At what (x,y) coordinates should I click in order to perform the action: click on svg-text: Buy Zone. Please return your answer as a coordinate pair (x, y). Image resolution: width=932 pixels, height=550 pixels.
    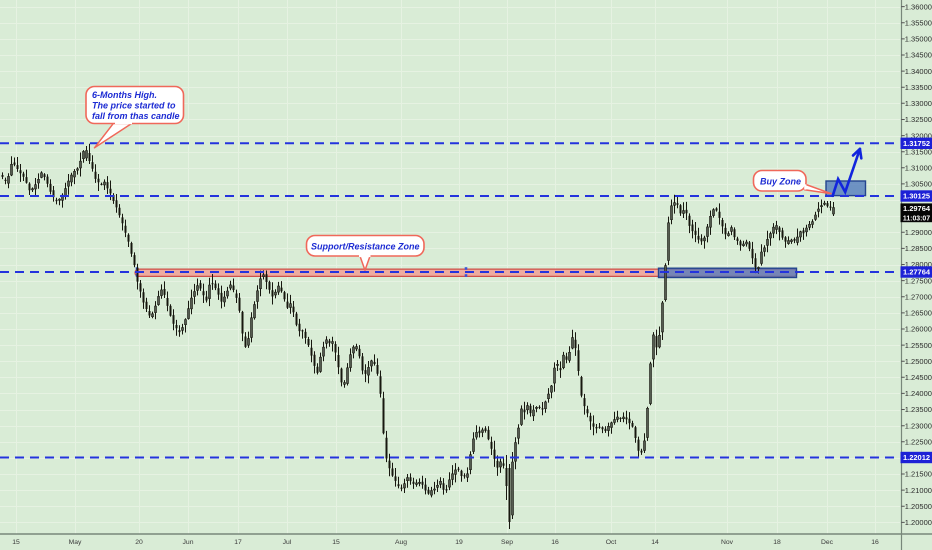
    Looking at the image, I should click on (780, 182).